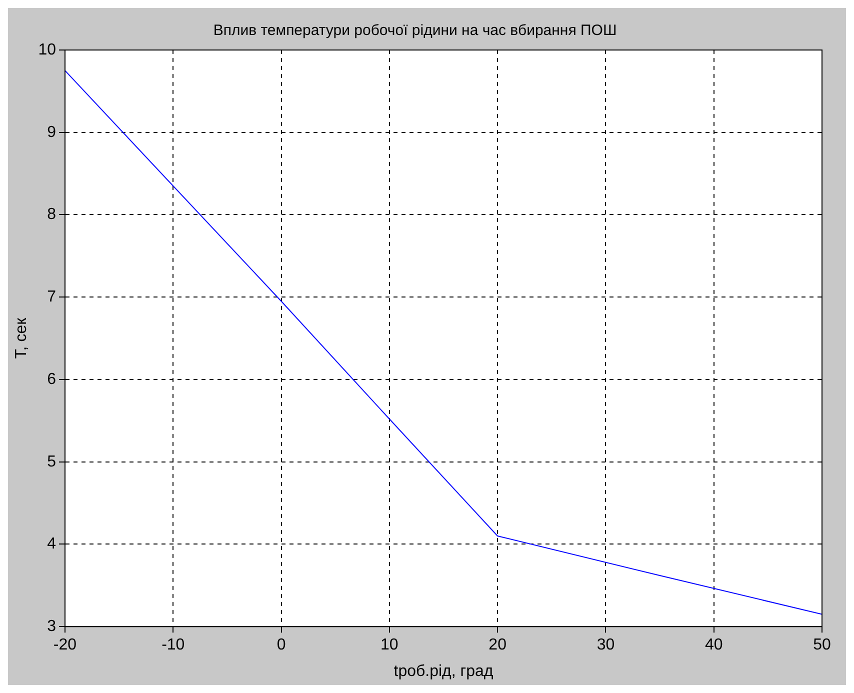 The height and width of the screenshot is (693, 854). What do you see at coordinates (65, 645) in the screenshot?
I see `x-tick-label: -20` at bounding box center [65, 645].